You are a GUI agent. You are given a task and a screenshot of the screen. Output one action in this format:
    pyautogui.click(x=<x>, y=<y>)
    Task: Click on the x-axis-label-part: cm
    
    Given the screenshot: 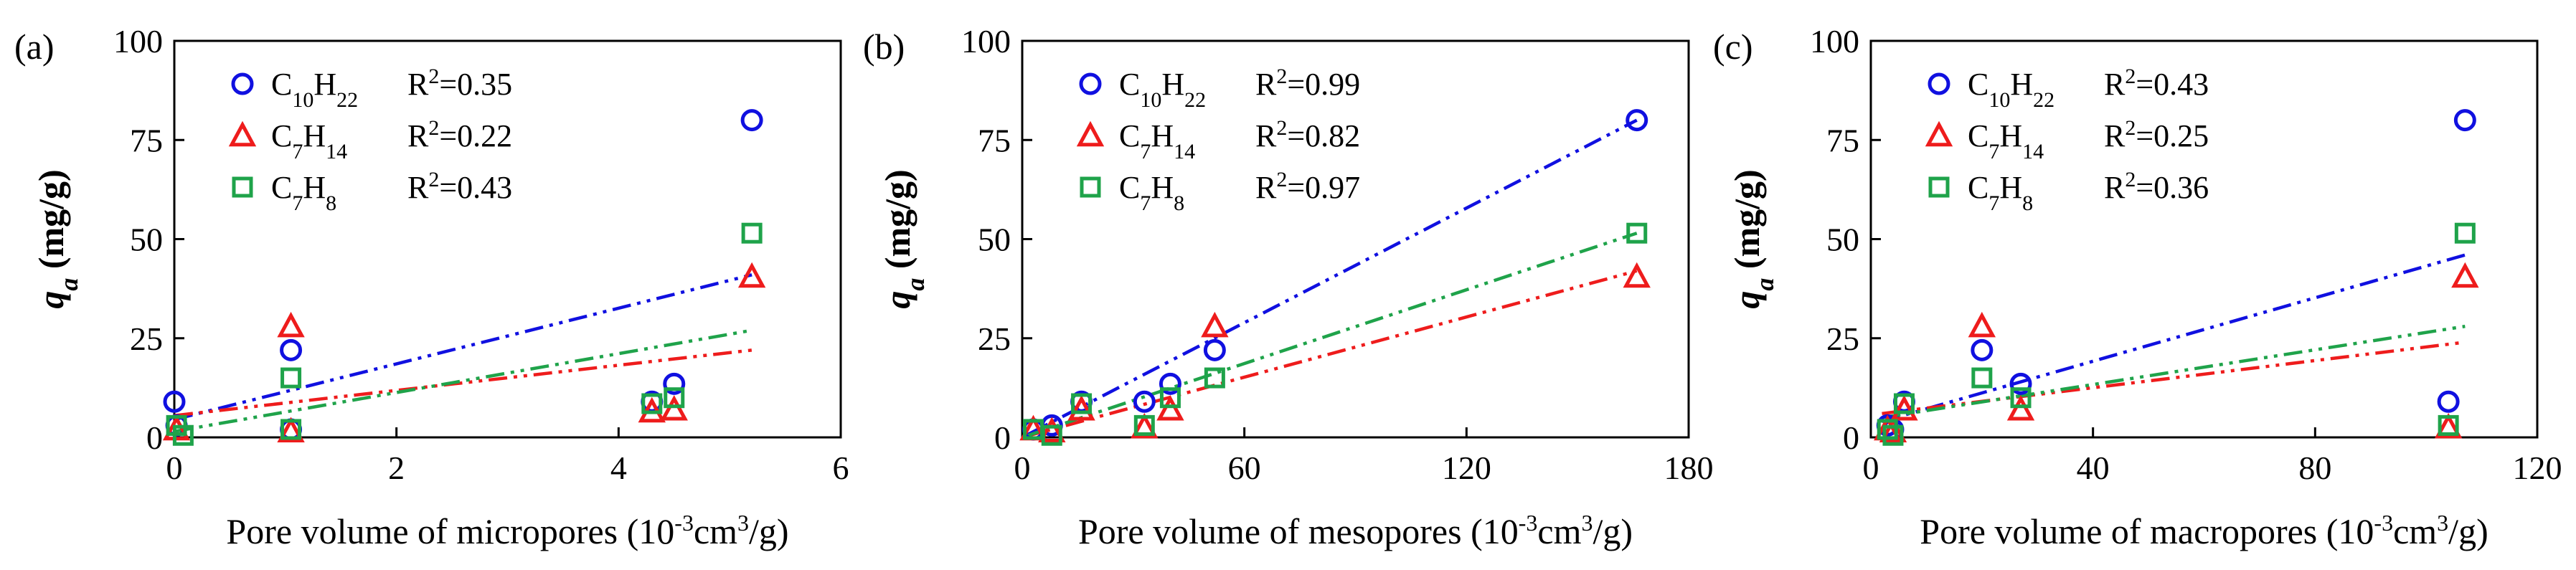 What is the action you would take?
    pyautogui.click(x=1559, y=531)
    